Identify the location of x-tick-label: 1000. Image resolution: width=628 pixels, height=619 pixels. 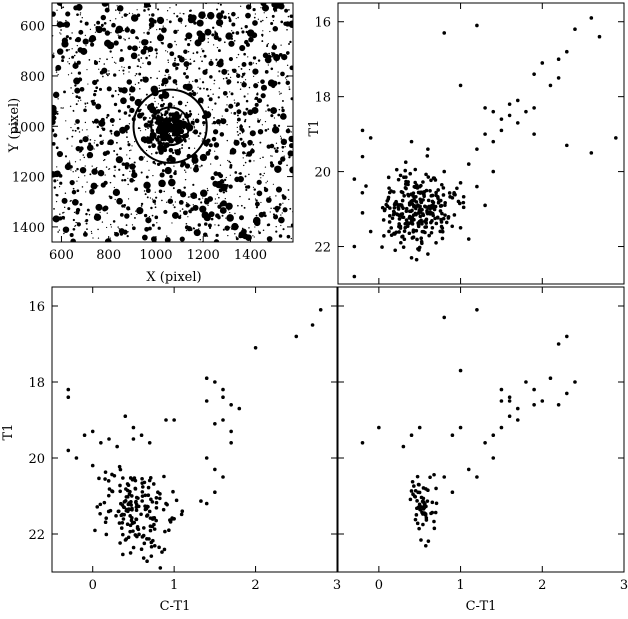
(155, 255).